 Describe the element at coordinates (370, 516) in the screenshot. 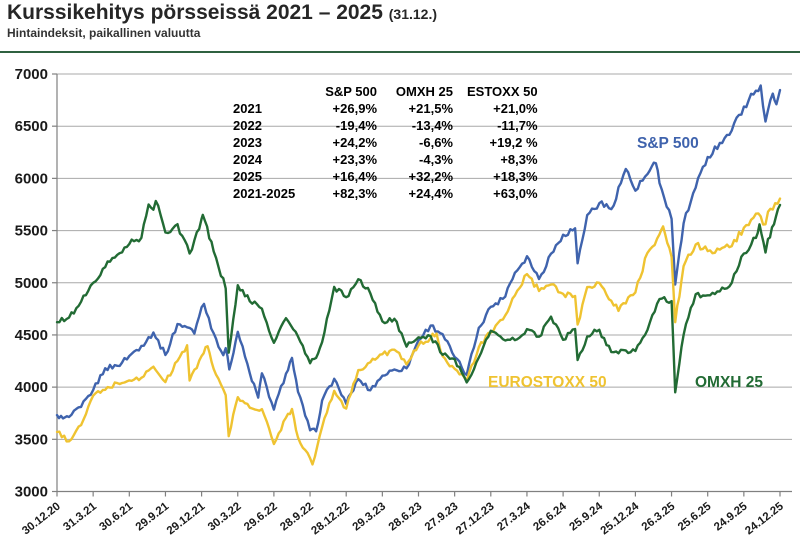

I see `x-axis-label: 29.3.23` at that location.